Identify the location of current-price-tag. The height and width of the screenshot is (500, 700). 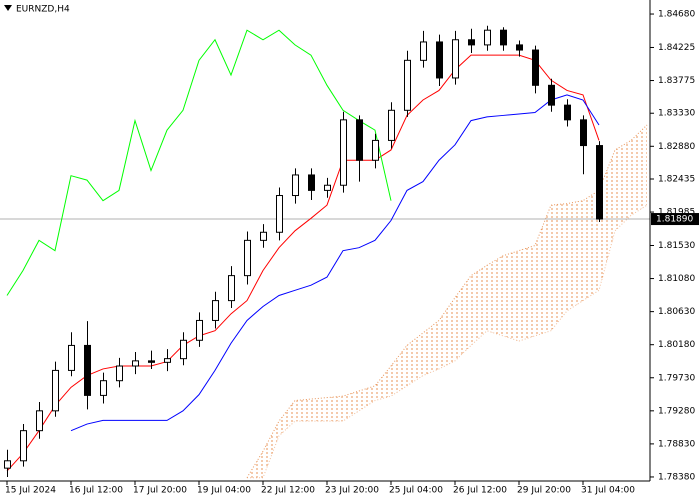
(675, 219).